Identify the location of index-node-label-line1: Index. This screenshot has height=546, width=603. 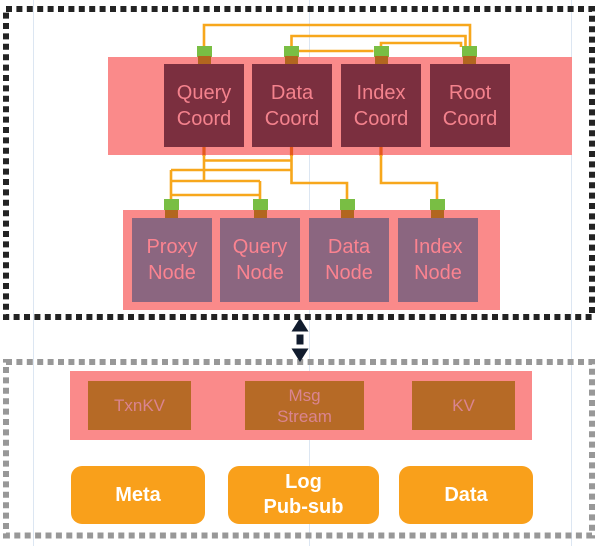
(438, 247).